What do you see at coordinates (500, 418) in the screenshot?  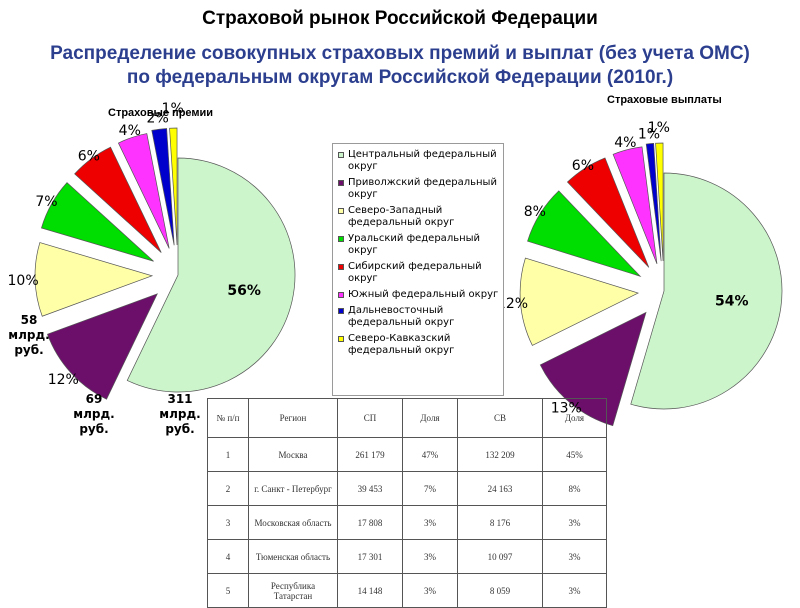 I see `header-sv: СВ` at bounding box center [500, 418].